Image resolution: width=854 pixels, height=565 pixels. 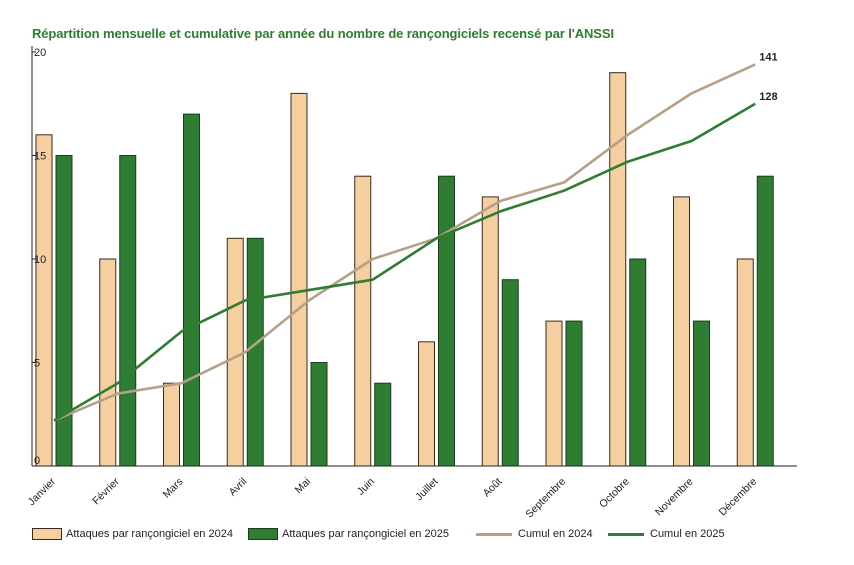 What do you see at coordinates (614, 493) in the screenshot?
I see `x-tick-label: Octobre` at bounding box center [614, 493].